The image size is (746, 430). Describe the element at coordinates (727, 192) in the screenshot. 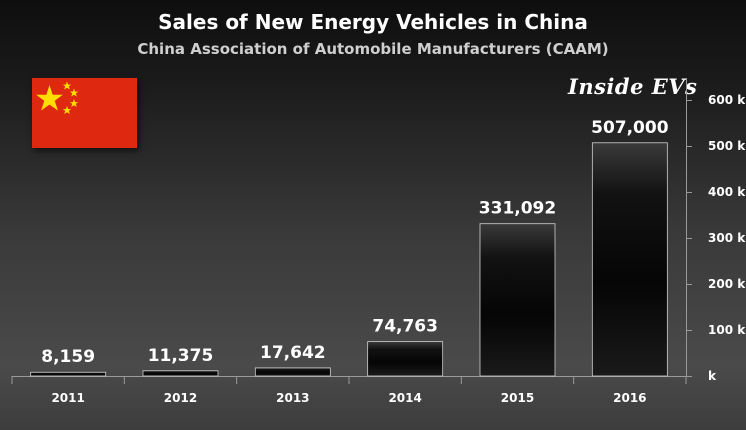

I see `y-tick-label: 400 k` at that location.